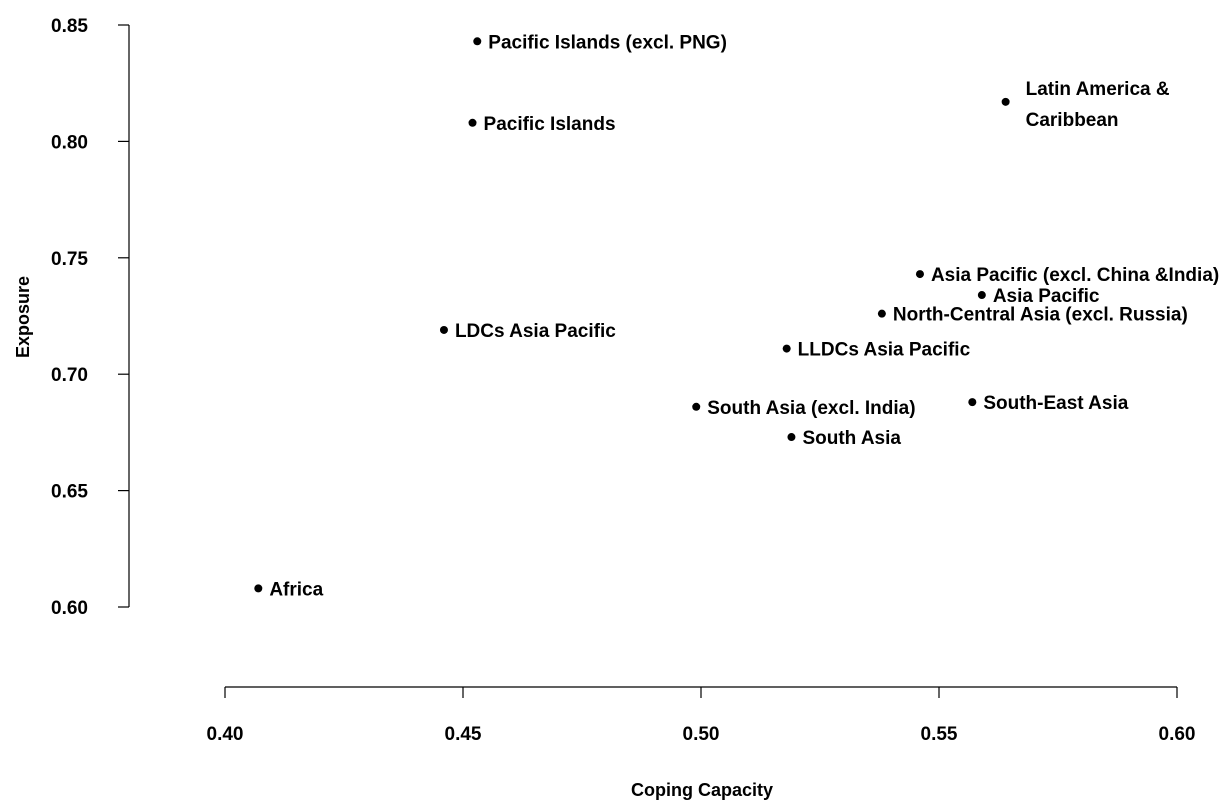 This screenshot has height=803, width=1223. Describe the element at coordinates (550, 124) in the screenshot. I see `point-label: Pacific Islands` at that location.